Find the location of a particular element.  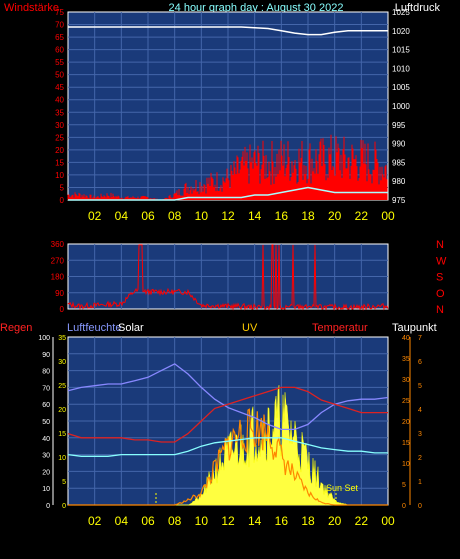

wind-panel-time-tick: 02 is located at coordinates (95, 216).